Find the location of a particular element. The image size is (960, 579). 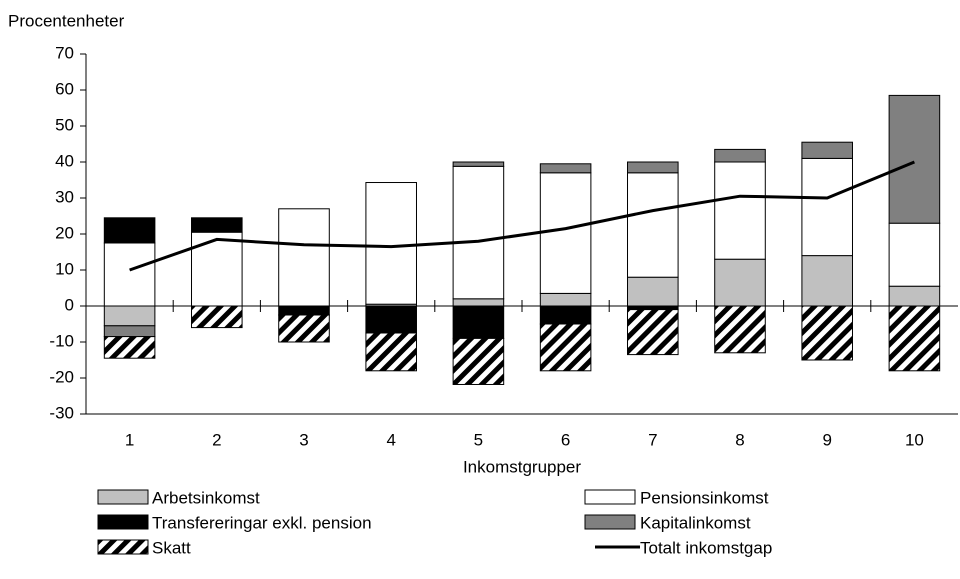

y-tick-label: 40 is located at coordinates (64, 160).